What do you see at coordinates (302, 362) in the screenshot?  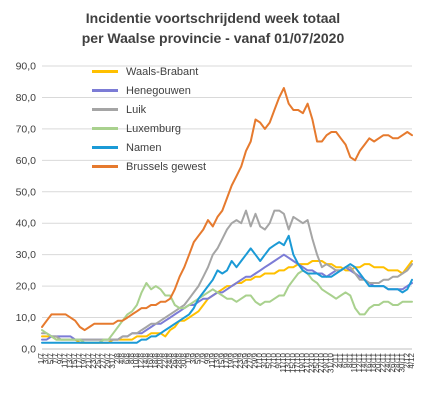 I see `x-tick-label: 19/10` at bounding box center [302, 362].